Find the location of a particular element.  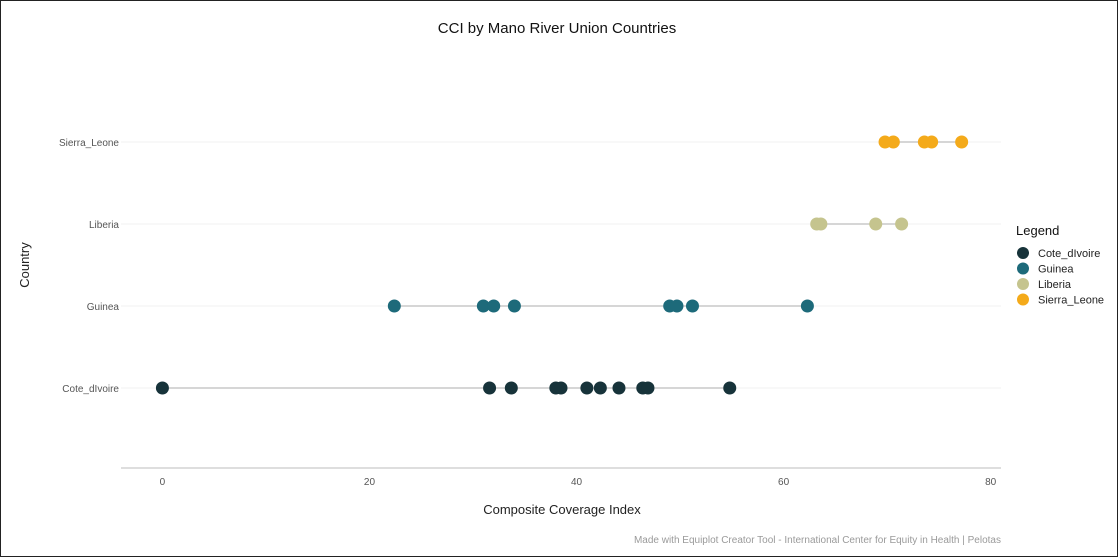

y-tick-label-Liberia: Liberia is located at coordinates (104, 225).